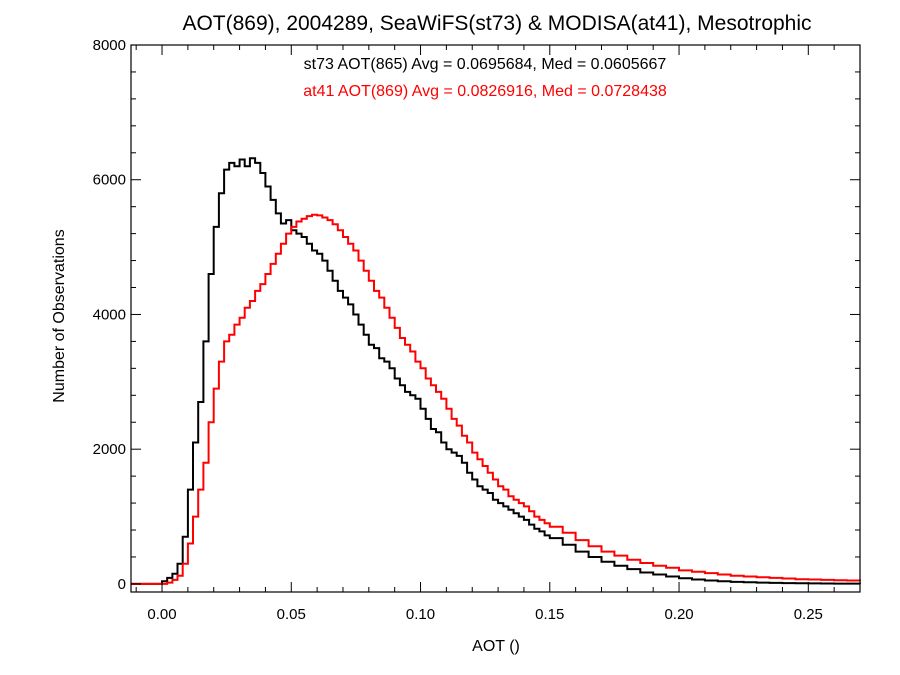 The width and height of the screenshot is (900, 675). Describe the element at coordinates (59, 315) in the screenshot. I see `y-axis-label: Number of Observations` at that location.